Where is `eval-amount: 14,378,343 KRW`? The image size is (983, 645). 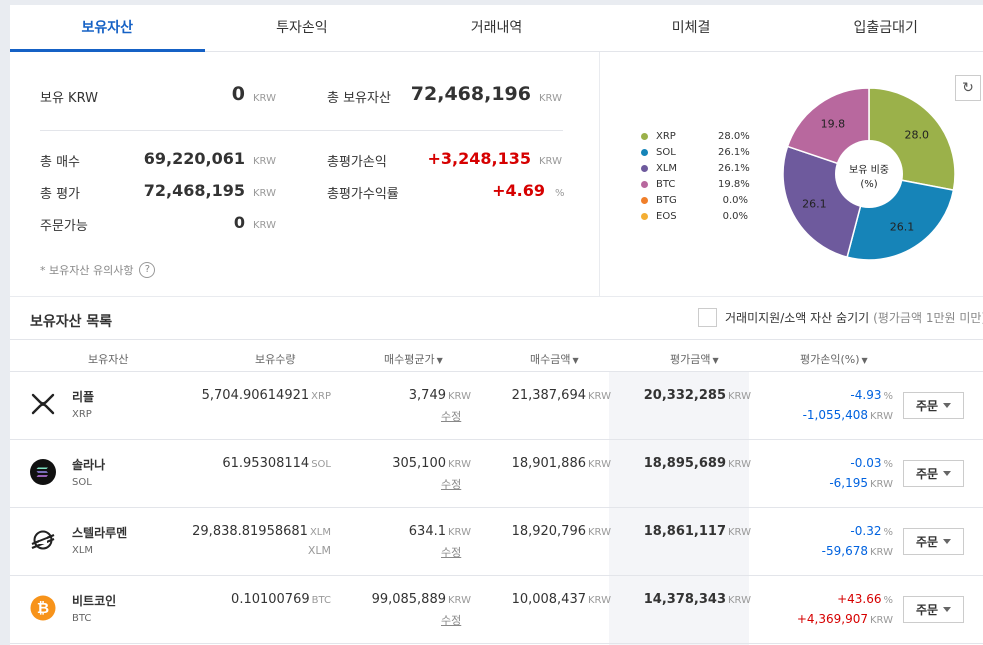
eval-amount: 14,378,343 KRW is located at coordinates (697, 599).